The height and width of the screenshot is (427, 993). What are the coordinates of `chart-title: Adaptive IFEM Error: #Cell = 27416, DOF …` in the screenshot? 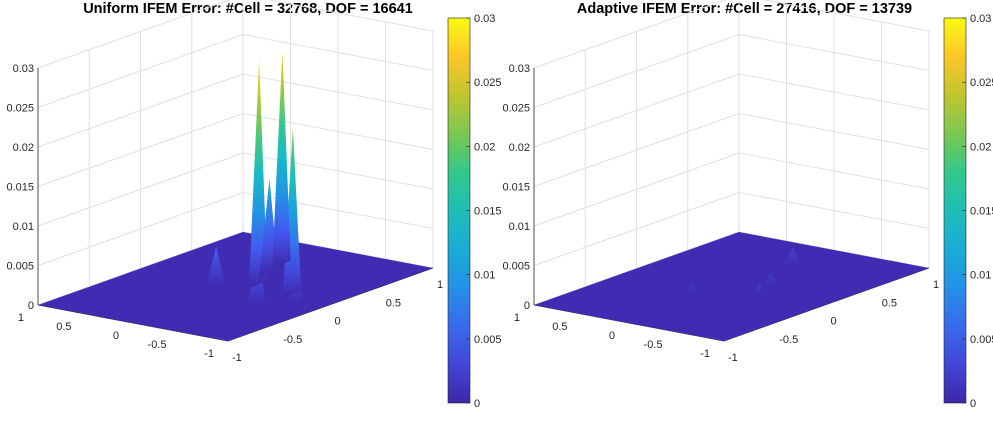 It's located at (744, 9).